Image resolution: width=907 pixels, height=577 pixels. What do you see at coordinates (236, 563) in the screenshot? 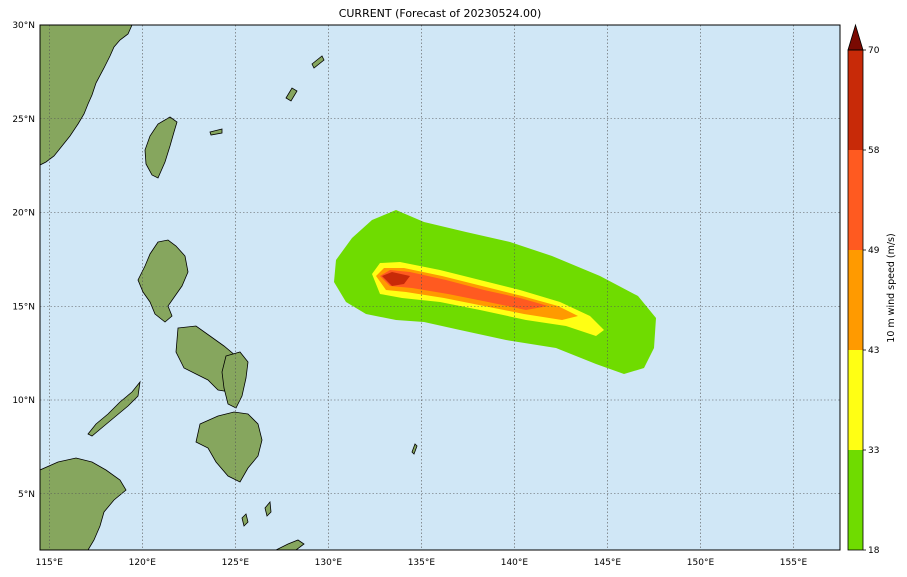
I see `longitude-label: 125°E` at bounding box center [236, 563].